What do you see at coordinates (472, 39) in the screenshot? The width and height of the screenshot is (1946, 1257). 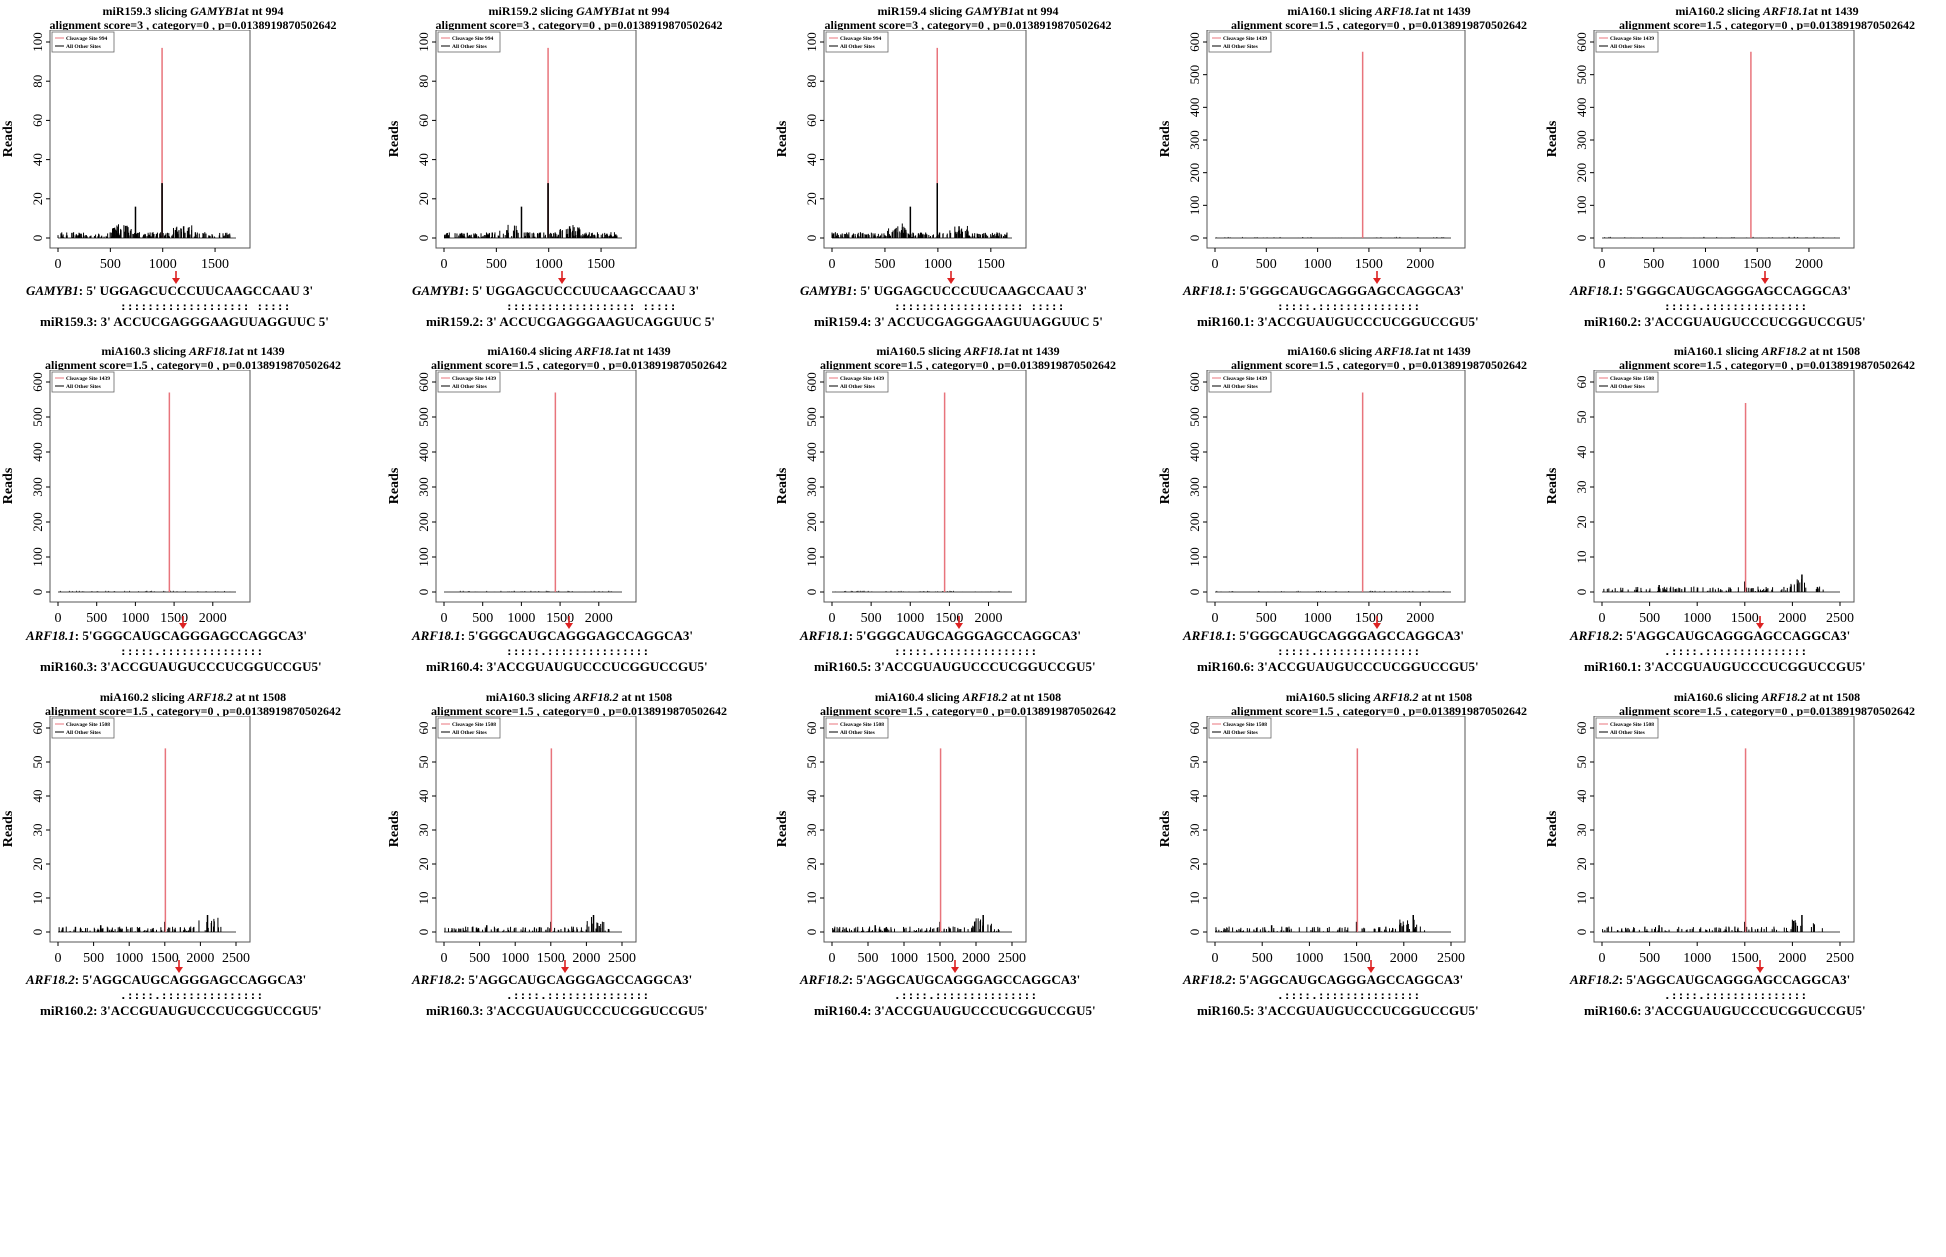 I see `legend-peak-label: Cleavage Site 994` at bounding box center [472, 39].